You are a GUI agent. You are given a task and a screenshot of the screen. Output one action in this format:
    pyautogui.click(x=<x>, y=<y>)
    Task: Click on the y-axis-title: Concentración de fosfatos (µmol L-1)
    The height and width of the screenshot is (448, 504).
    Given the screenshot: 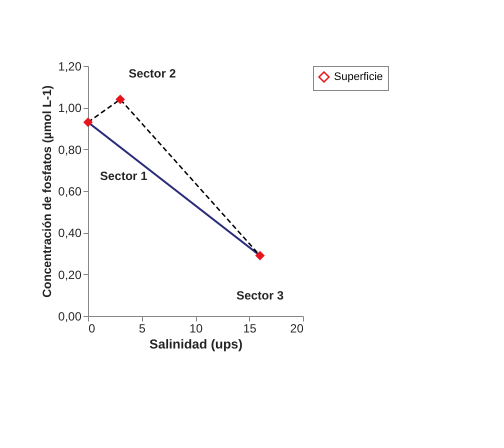 What is the action you would take?
    pyautogui.click(x=47, y=191)
    